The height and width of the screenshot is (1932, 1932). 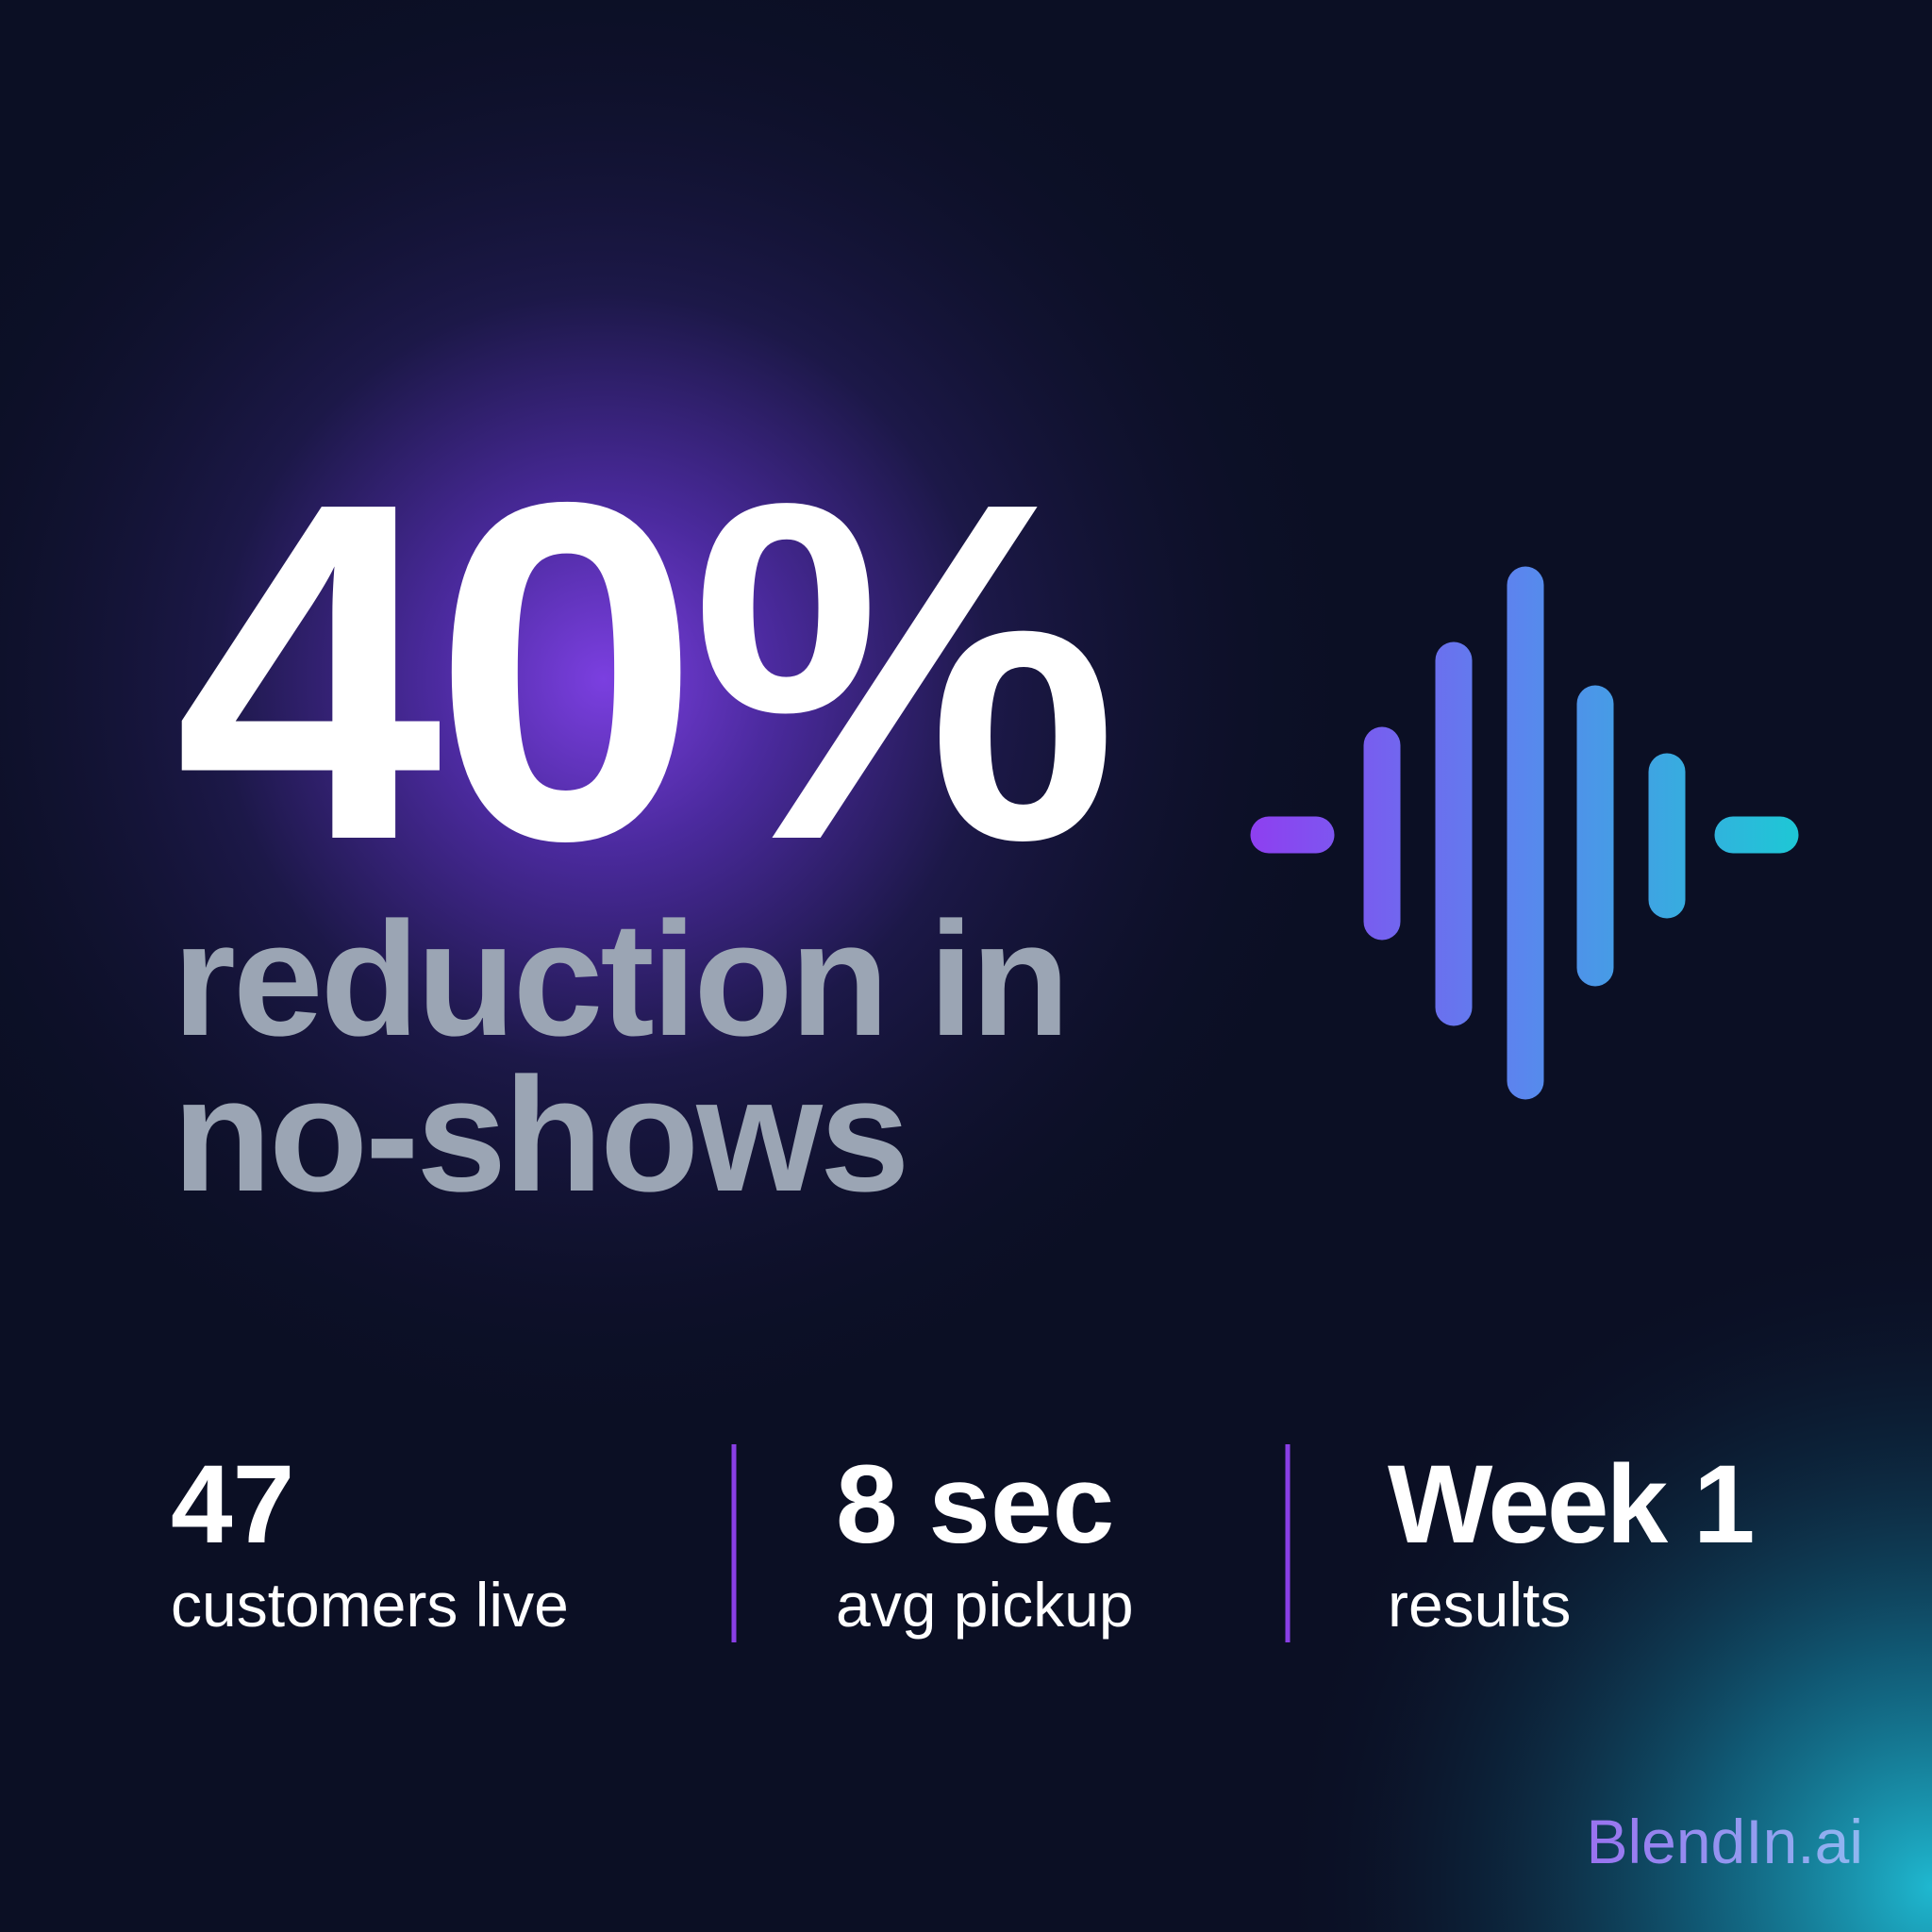 I want to click on headline-caption: no-shows, so click(x=540, y=1135).